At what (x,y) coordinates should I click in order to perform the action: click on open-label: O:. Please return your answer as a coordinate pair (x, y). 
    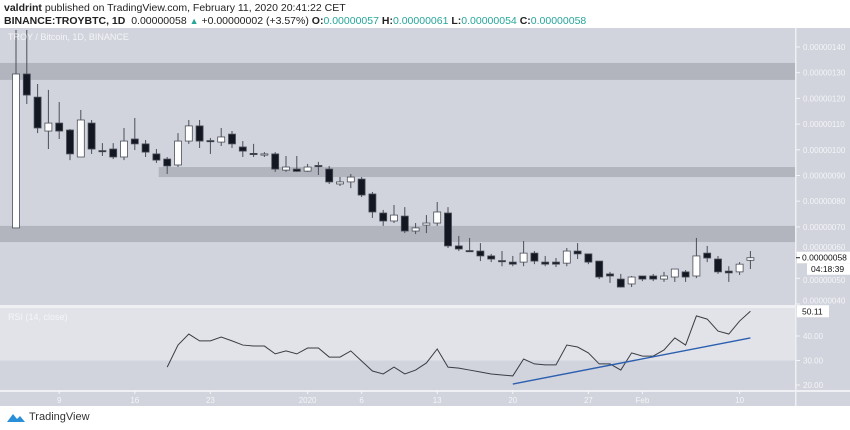
    Looking at the image, I should click on (317, 21).